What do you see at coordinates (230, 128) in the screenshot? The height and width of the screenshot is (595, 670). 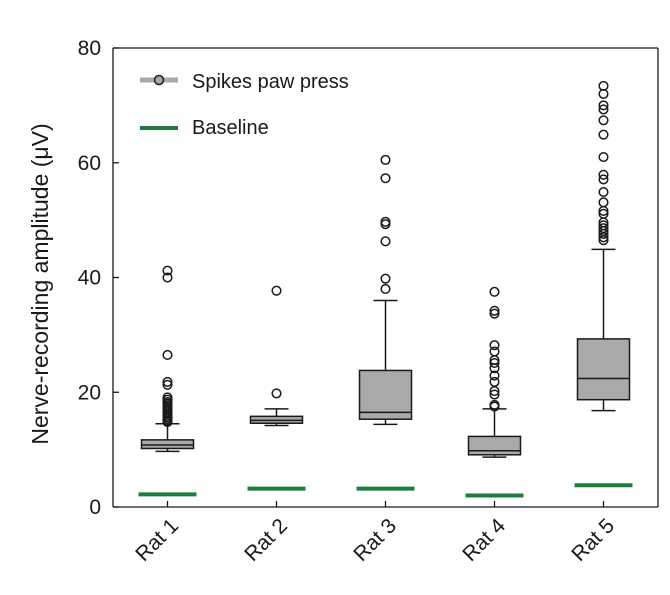 I see `legend-label-baseline: Baseline` at bounding box center [230, 128].